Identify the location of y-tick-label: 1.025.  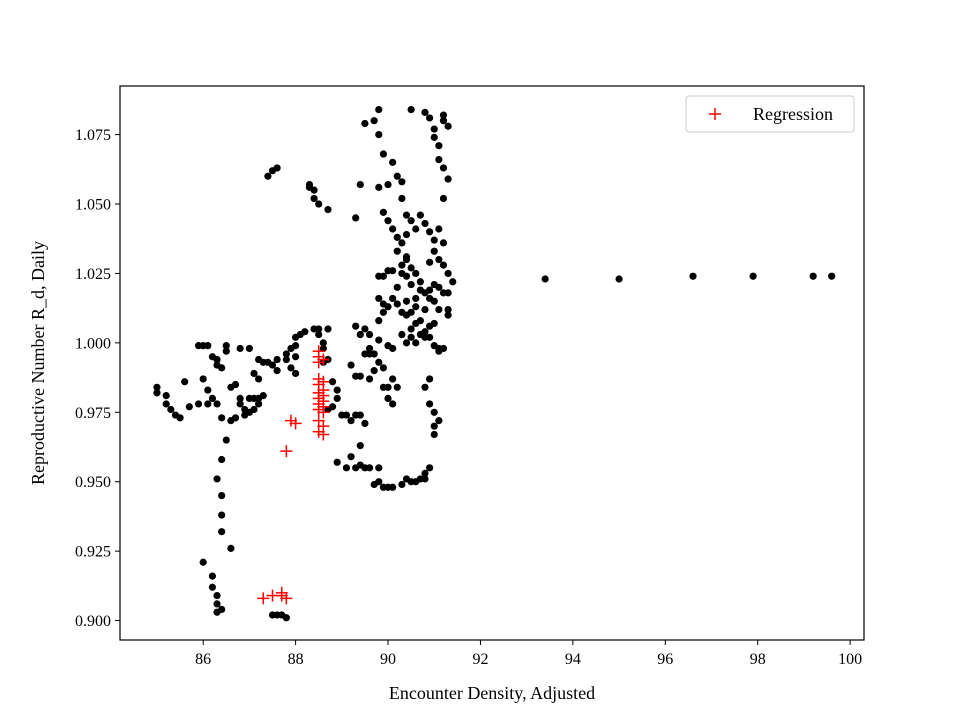
(93, 274).